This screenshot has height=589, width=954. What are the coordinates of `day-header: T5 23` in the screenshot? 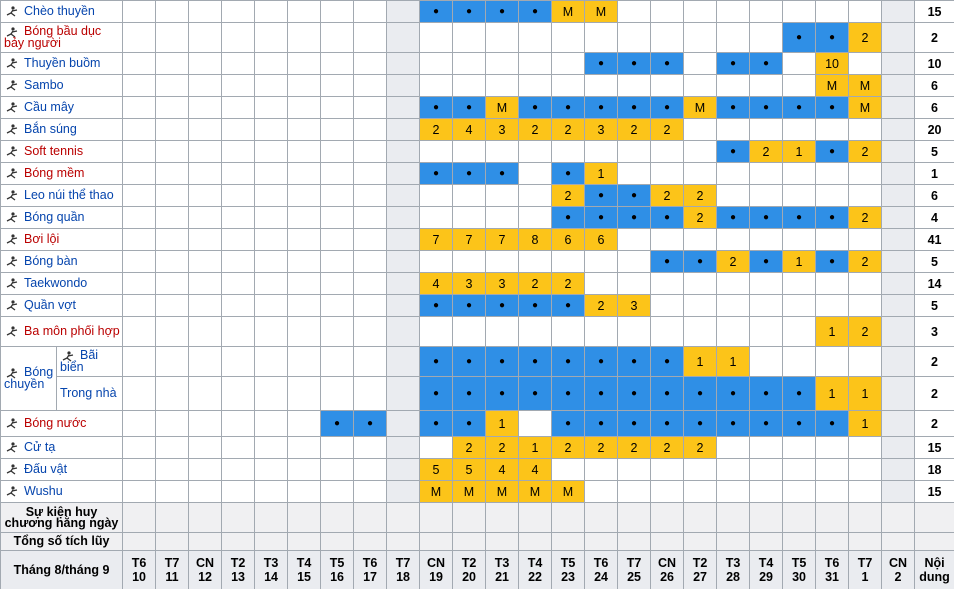 It's located at (568, 569).